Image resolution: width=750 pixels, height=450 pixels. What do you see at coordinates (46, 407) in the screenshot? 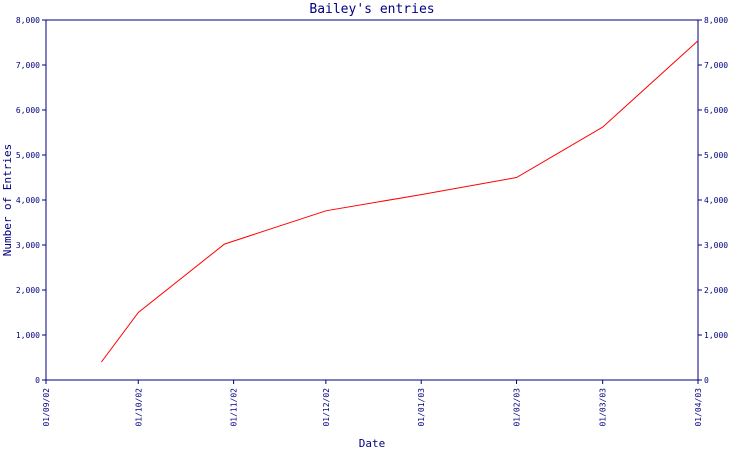
I see `x-tick-label: 01/09/02` at bounding box center [46, 407].